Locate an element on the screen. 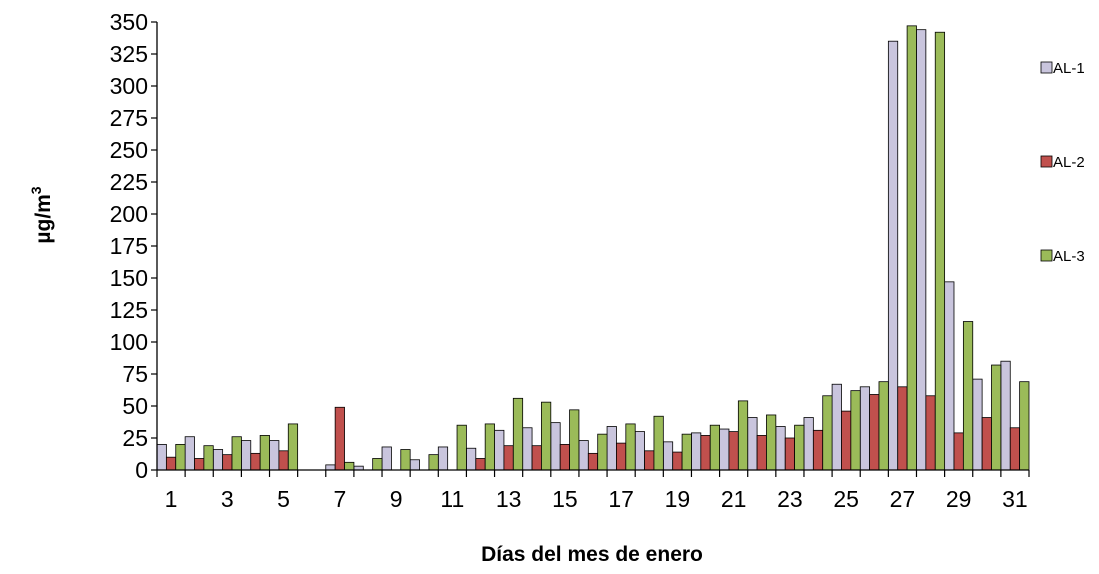 The image size is (1099, 574). y-tick-label: 300 is located at coordinates (129, 86).